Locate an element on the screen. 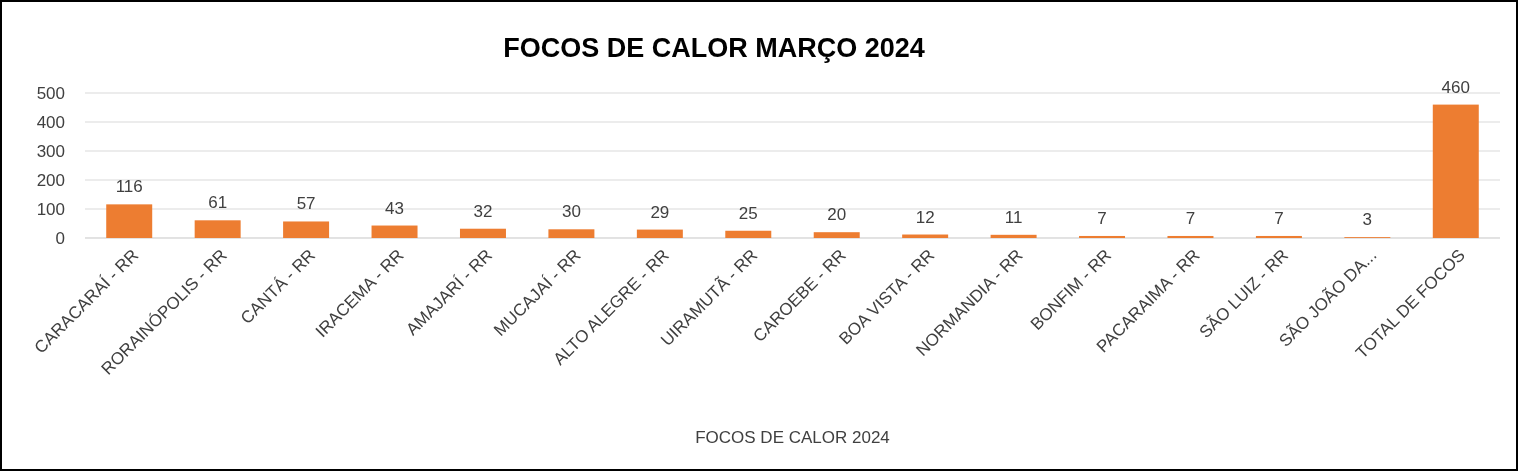 The image size is (1518, 471). x-axis-title: FOCOS DE CALOR 2024 is located at coordinates (792, 437).